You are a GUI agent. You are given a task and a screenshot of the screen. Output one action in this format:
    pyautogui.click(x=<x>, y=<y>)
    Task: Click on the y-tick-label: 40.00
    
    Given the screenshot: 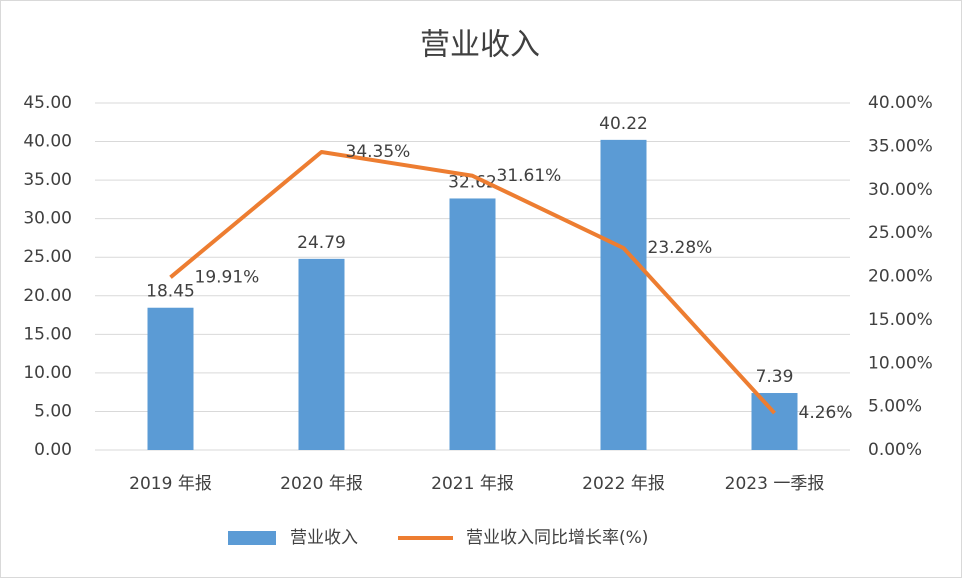 What is the action you would take?
    pyautogui.click(x=47, y=142)
    